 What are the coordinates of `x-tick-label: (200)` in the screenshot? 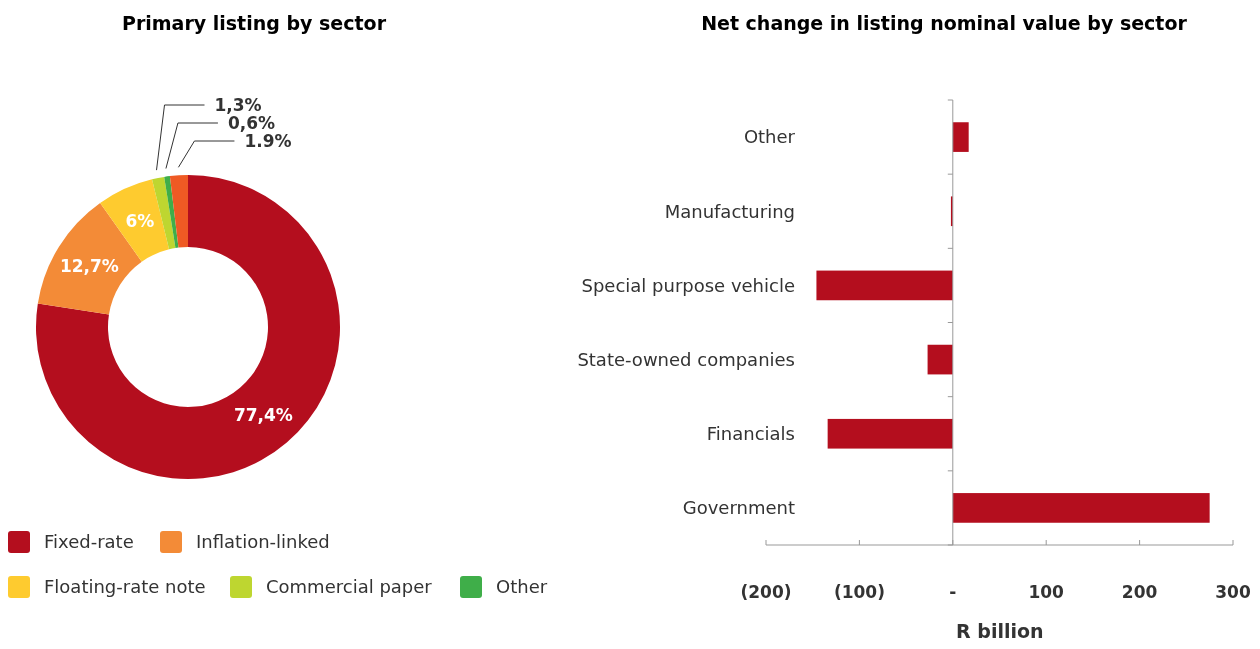 It's located at (766, 591).